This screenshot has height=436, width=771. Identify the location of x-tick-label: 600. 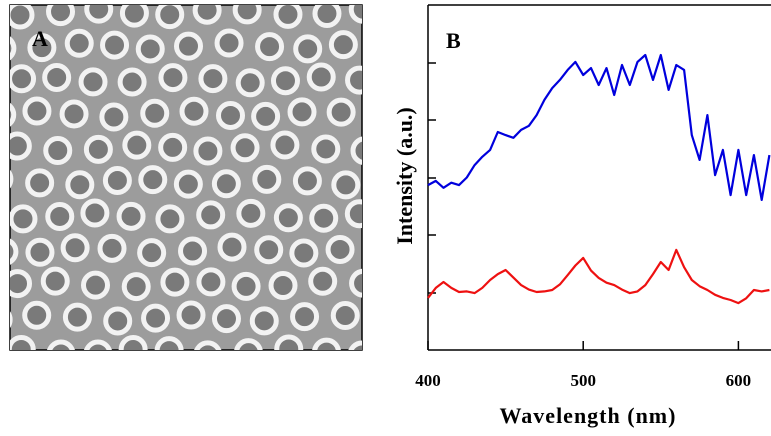
(739, 380).